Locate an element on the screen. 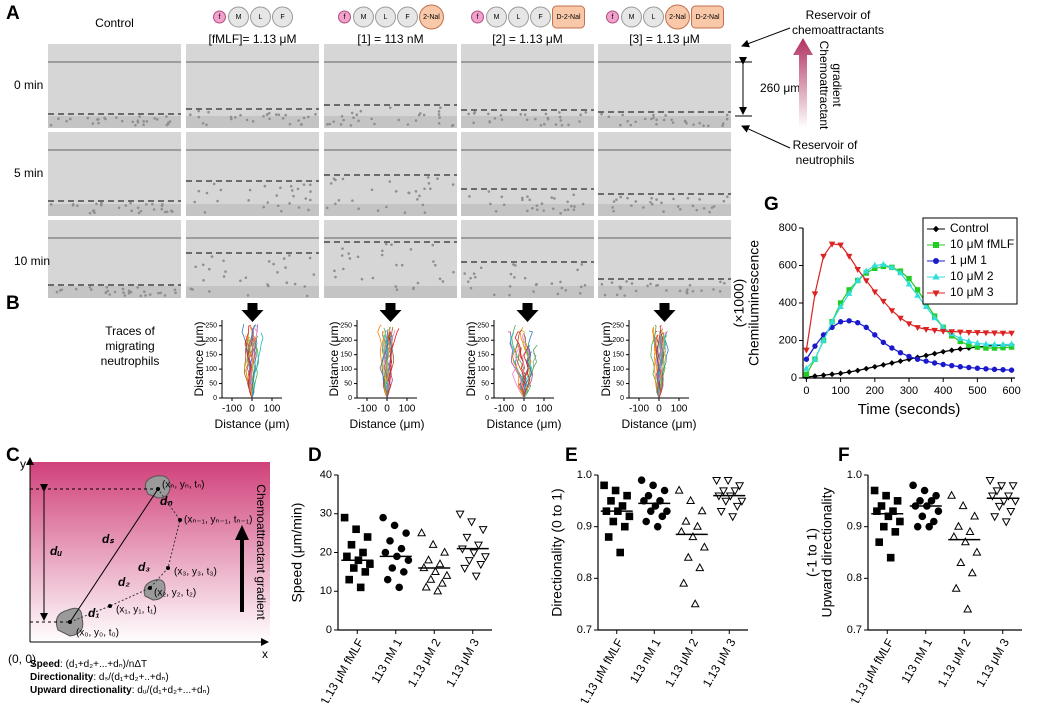 Image resolution: width=1050 pixels, height=703 pixels. y-tick-label: 50 is located at coordinates (348, 383).